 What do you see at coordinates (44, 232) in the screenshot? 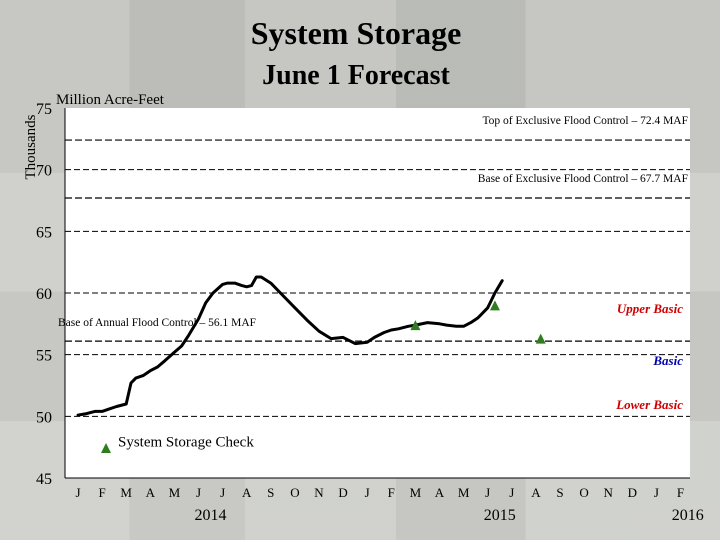
I see `y-tick-label: 65` at bounding box center [44, 232].